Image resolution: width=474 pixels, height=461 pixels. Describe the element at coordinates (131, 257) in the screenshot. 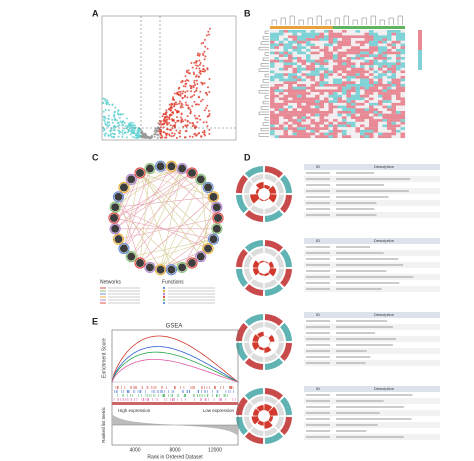

I see `node-ring` at that location.